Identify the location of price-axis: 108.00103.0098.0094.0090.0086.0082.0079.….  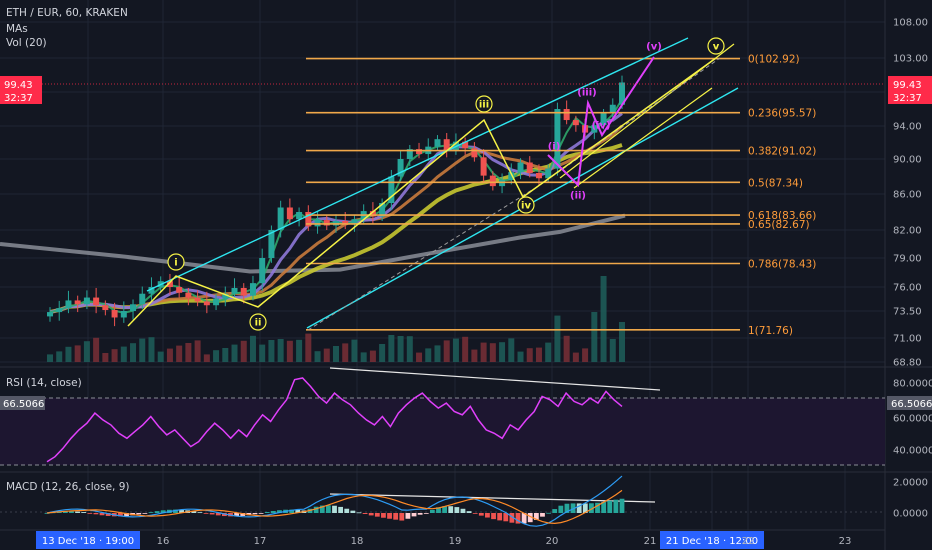
(912, 269).